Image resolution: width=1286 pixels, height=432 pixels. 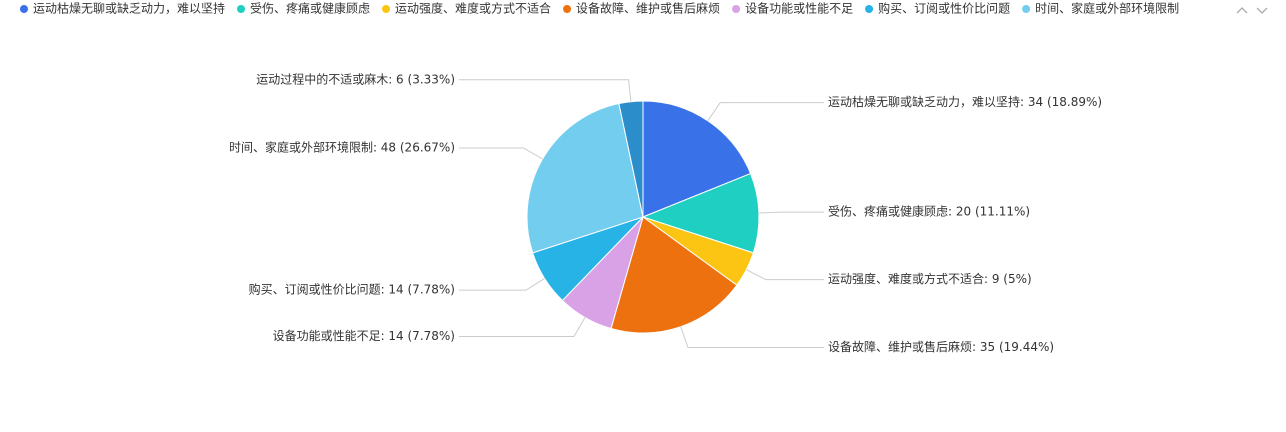 What do you see at coordinates (944, 8) in the screenshot?
I see `legend-label: 购买、订阅或性价比问题` at bounding box center [944, 8].